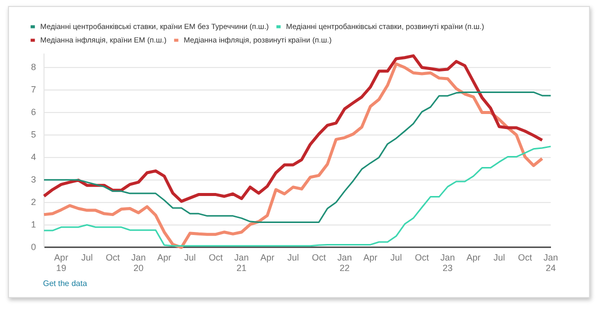 This screenshot has width=600, height=311. What do you see at coordinates (33, 201) in the screenshot?
I see `y-tick-label: 2` at bounding box center [33, 201].